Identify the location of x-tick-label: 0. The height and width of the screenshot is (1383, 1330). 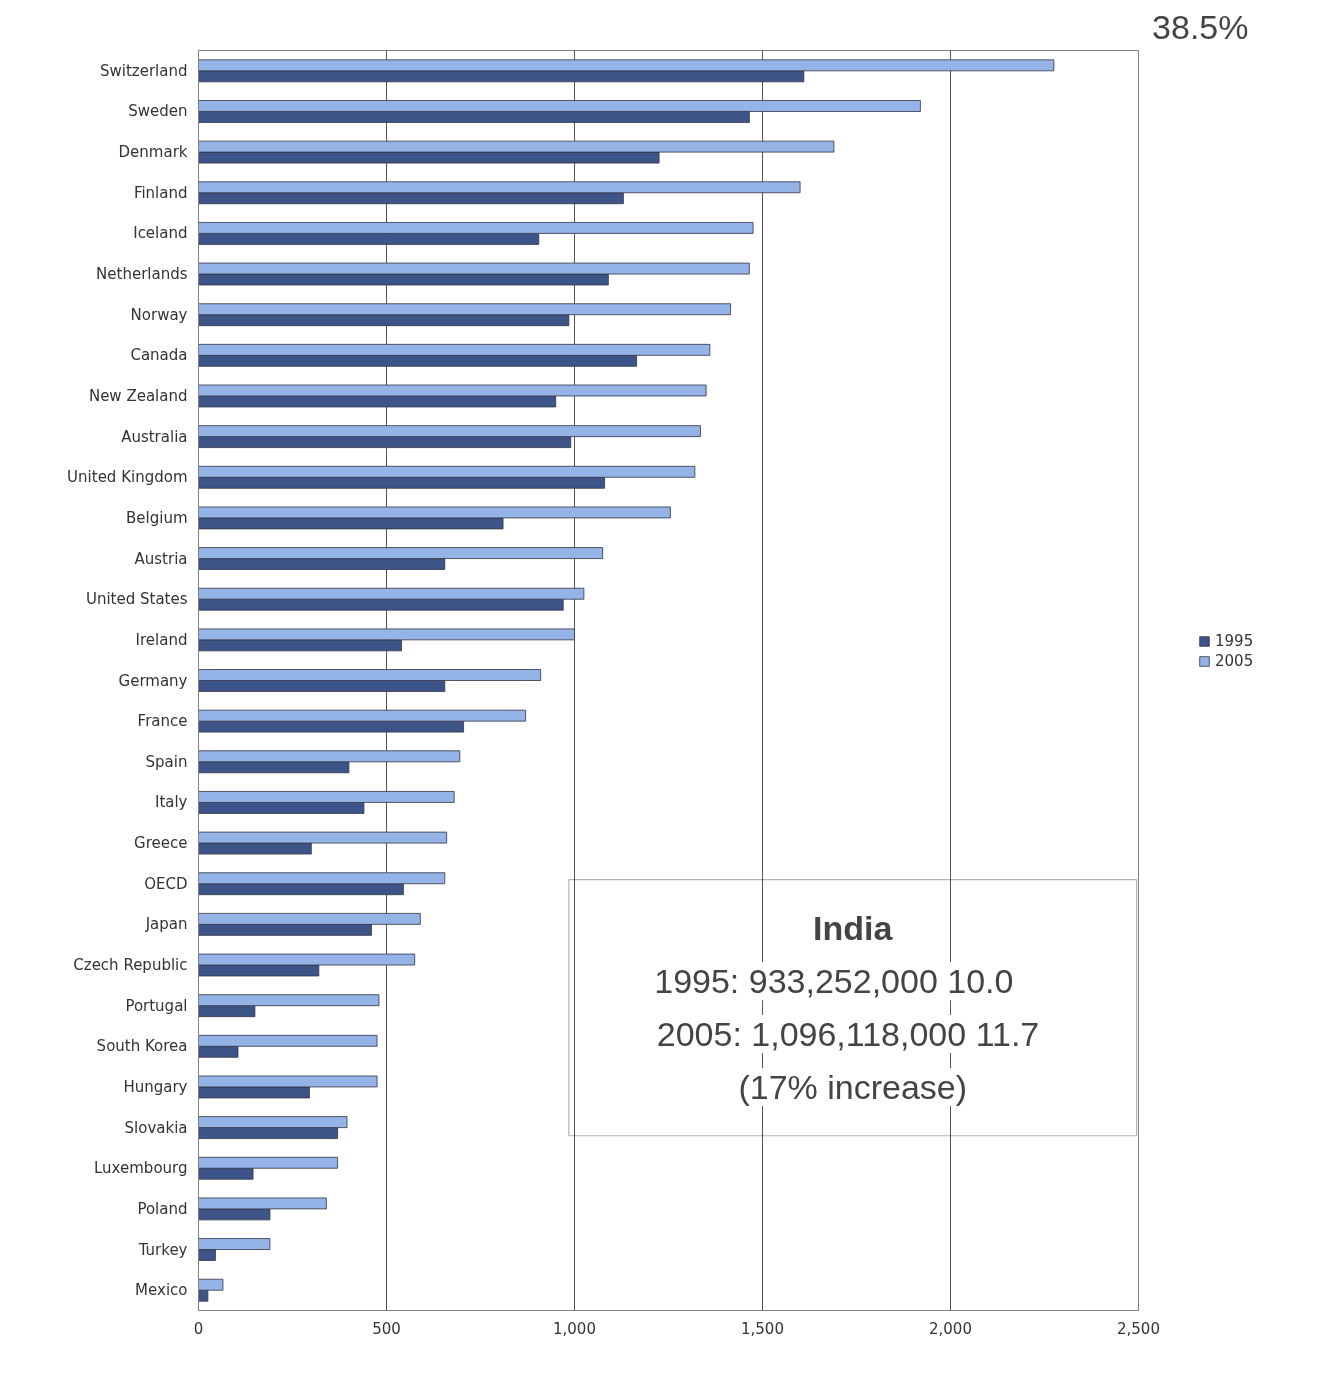
(198, 1328).